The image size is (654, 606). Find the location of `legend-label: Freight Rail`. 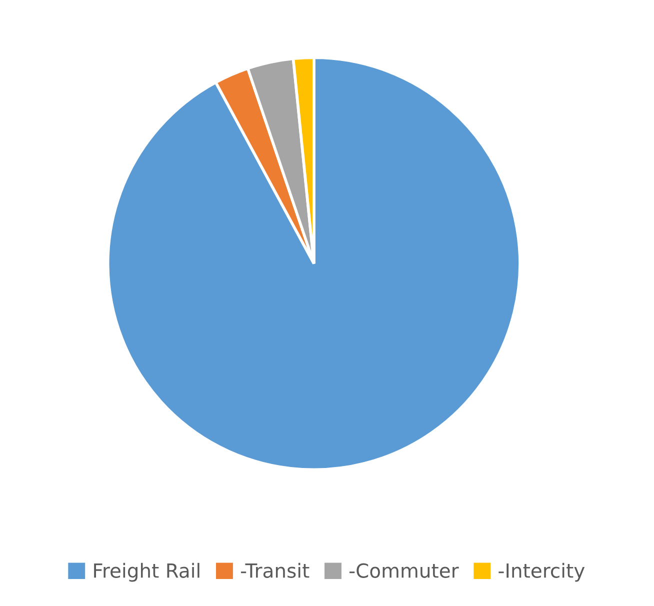

legend-label: Freight Rail is located at coordinates (147, 572).